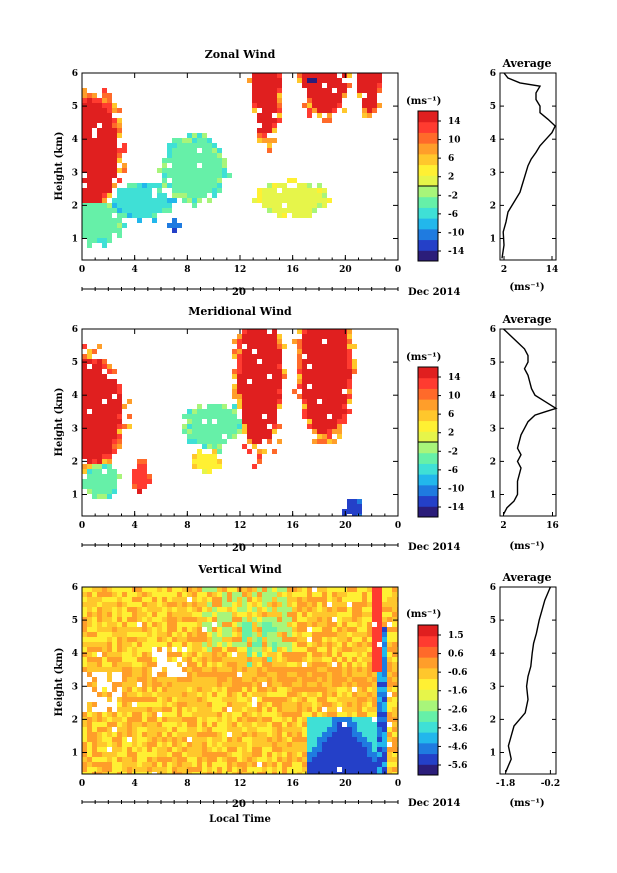 The height and width of the screenshot is (873, 617). Describe the element at coordinates (453, 471) in the screenshot. I see `colorbar-tick-label: -6` at that location.